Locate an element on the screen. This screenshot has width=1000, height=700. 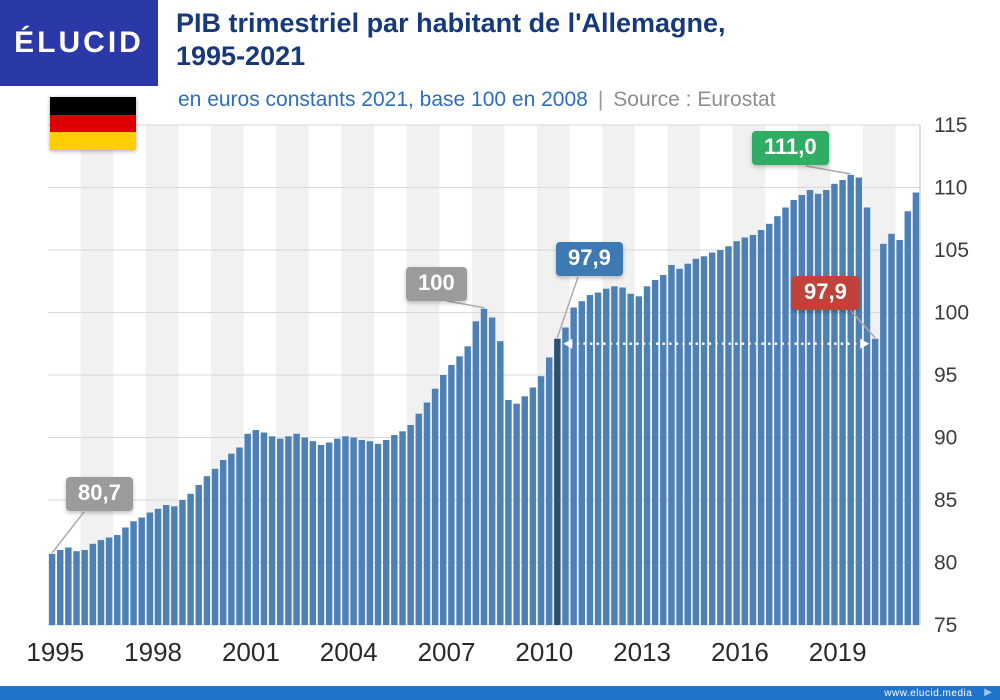
footer-arrow-icon: ▶ is located at coordinates (988, 692).